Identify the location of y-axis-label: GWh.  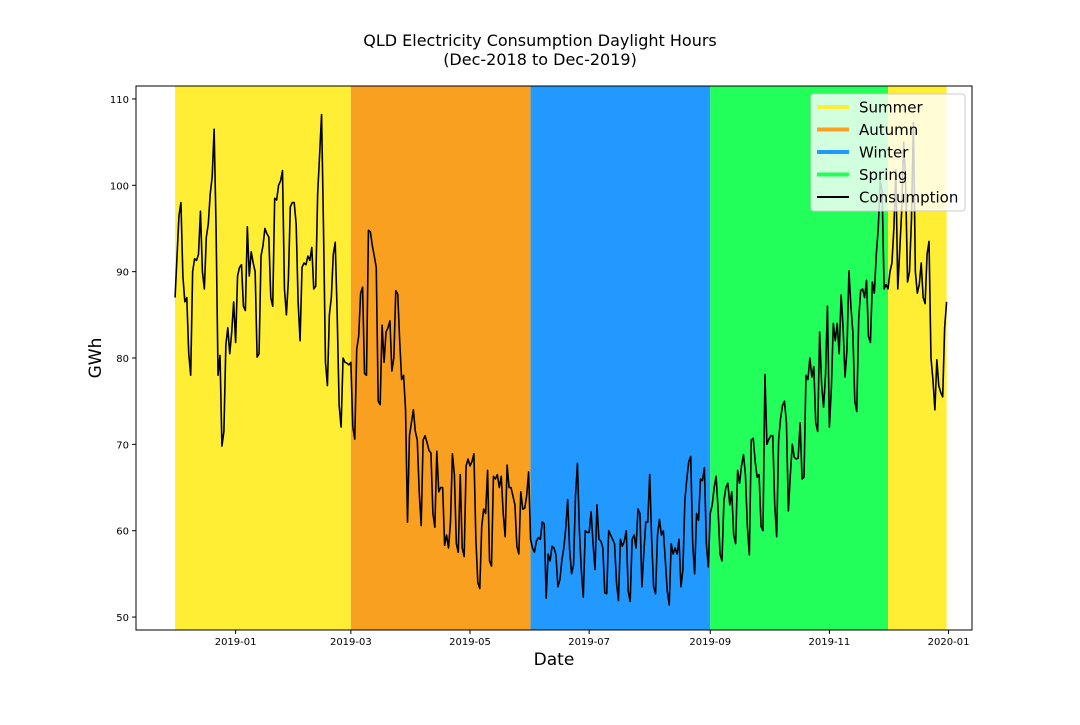
(96, 358).